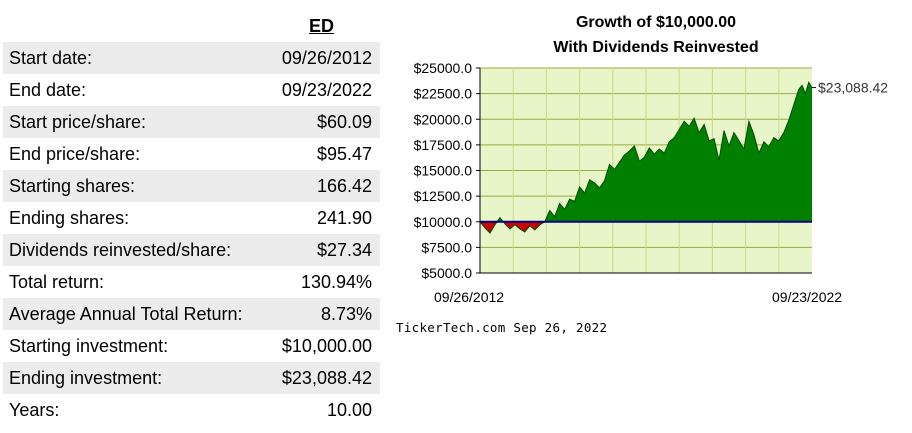 Image resolution: width=912 pixels, height=433 pixels. Describe the element at coordinates (51, 57) in the screenshot. I see `stat-label: Start date:` at that location.